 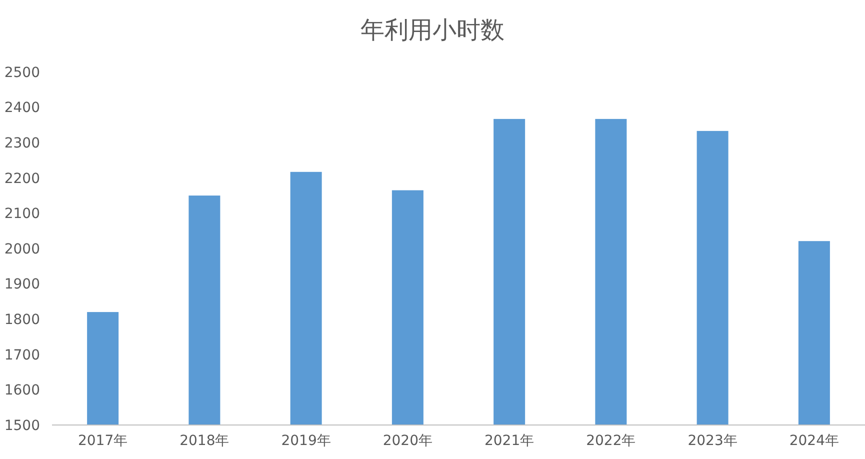 I want to click on y-tick-label: 1800, so click(x=22, y=320).